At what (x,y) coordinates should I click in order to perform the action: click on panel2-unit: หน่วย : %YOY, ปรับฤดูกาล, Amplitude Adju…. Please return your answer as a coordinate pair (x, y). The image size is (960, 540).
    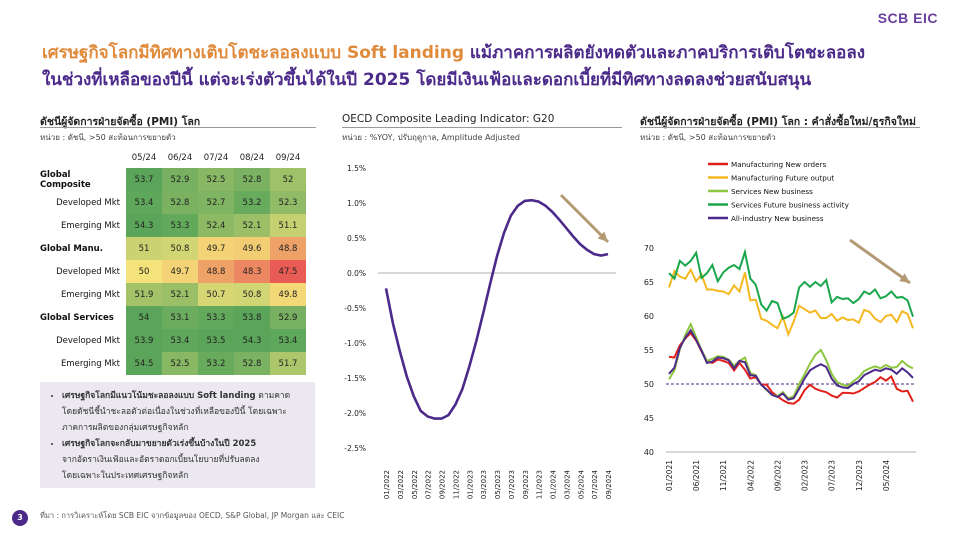
    Looking at the image, I should click on (431, 137).